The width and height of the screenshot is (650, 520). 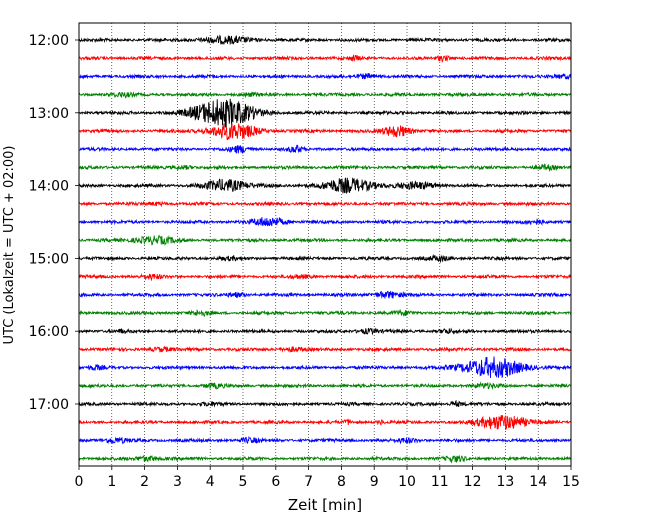 I want to click on x-tick-label: 0, so click(x=79, y=482).